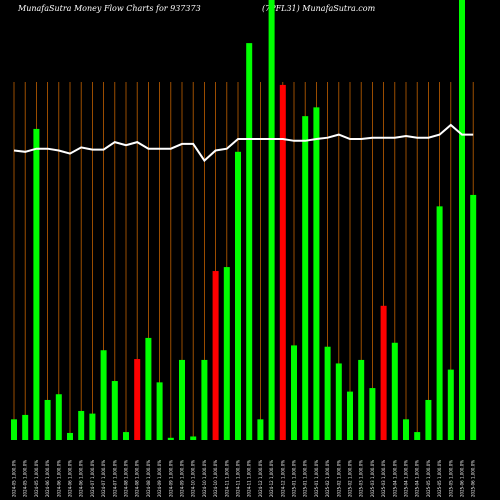 The image size is (500, 500). I want to click on line-series, so click(243, 143).